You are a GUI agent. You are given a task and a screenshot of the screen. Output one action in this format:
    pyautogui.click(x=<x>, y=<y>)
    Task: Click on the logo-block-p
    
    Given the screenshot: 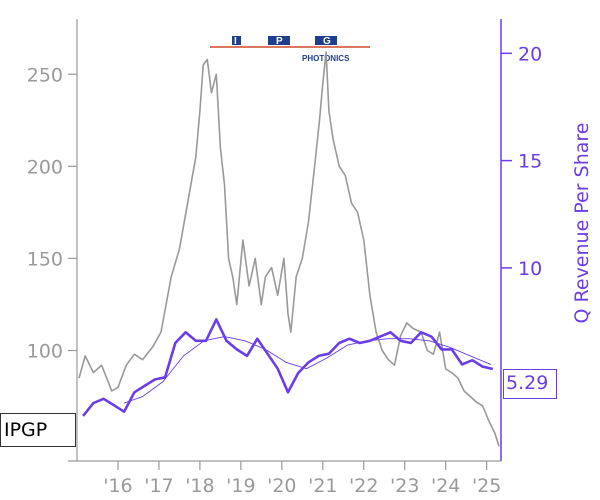 What is the action you would take?
    pyautogui.click(x=279, y=40)
    